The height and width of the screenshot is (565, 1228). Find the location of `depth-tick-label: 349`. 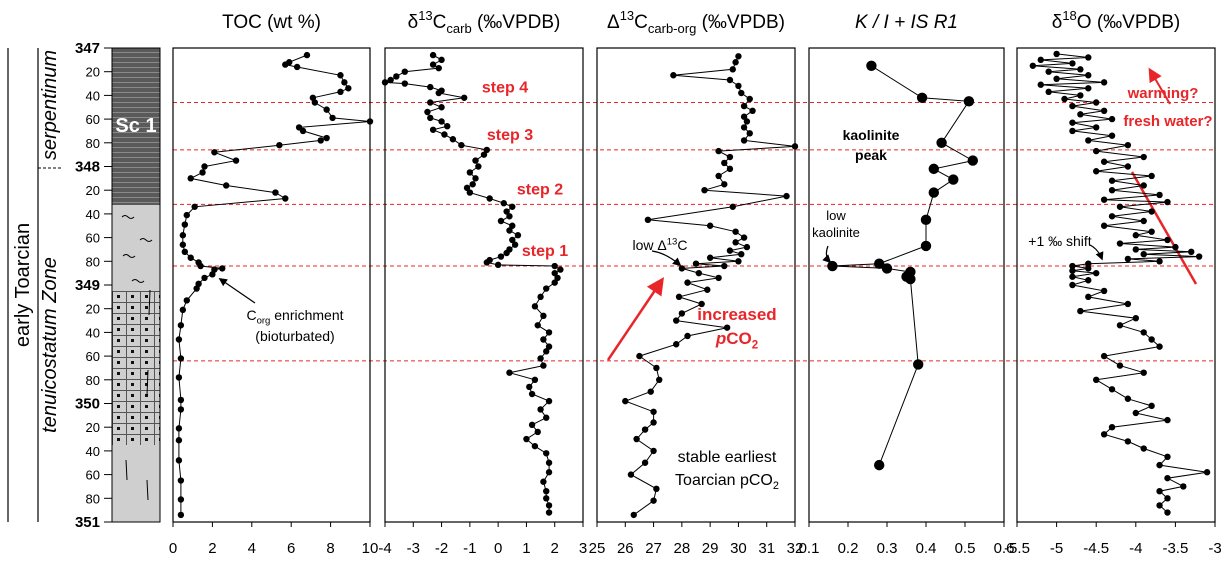

depth-tick-label: 349 is located at coordinates (87, 285).